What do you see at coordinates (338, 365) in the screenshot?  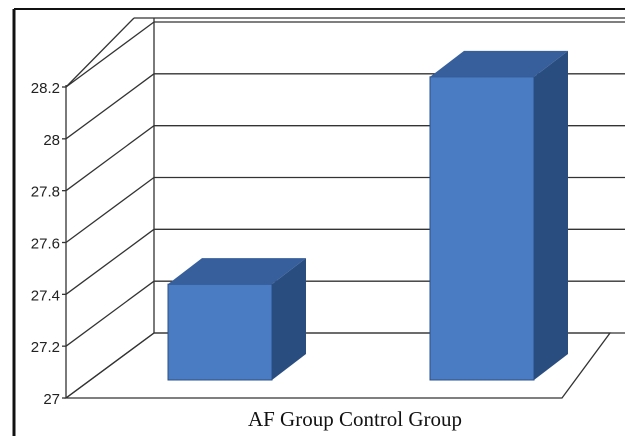 I see `floor-outline` at bounding box center [338, 365].